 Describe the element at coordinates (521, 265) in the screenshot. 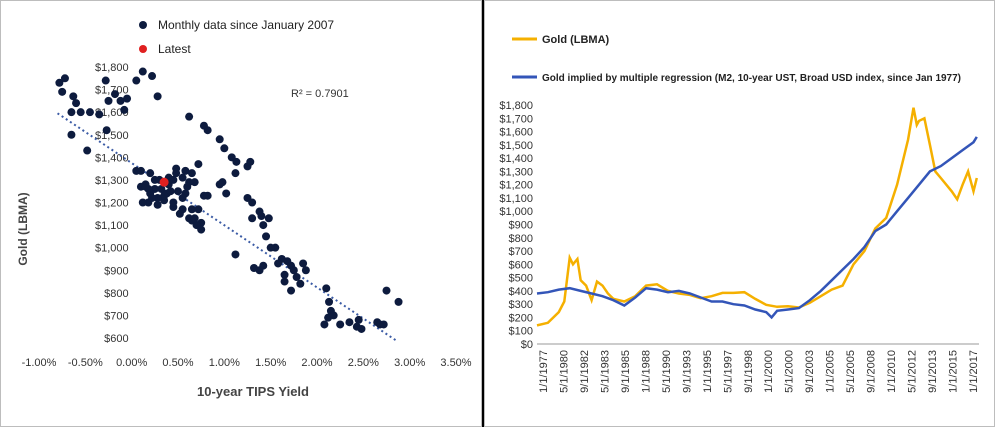

I see `y-tick-label: $600` at that location.